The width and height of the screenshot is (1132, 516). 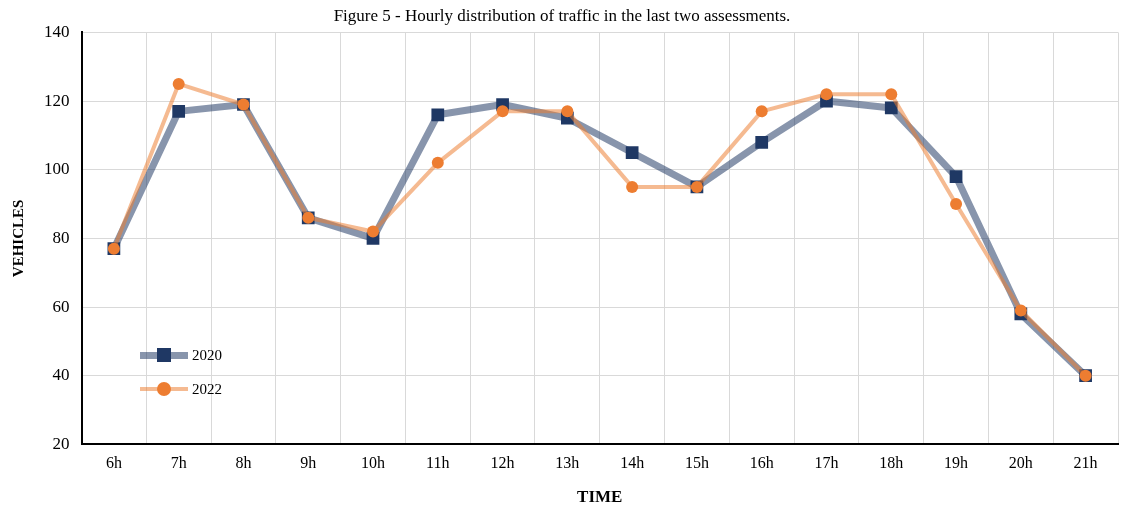 I want to click on x-tick-label: 20h, so click(x=1020, y=463).